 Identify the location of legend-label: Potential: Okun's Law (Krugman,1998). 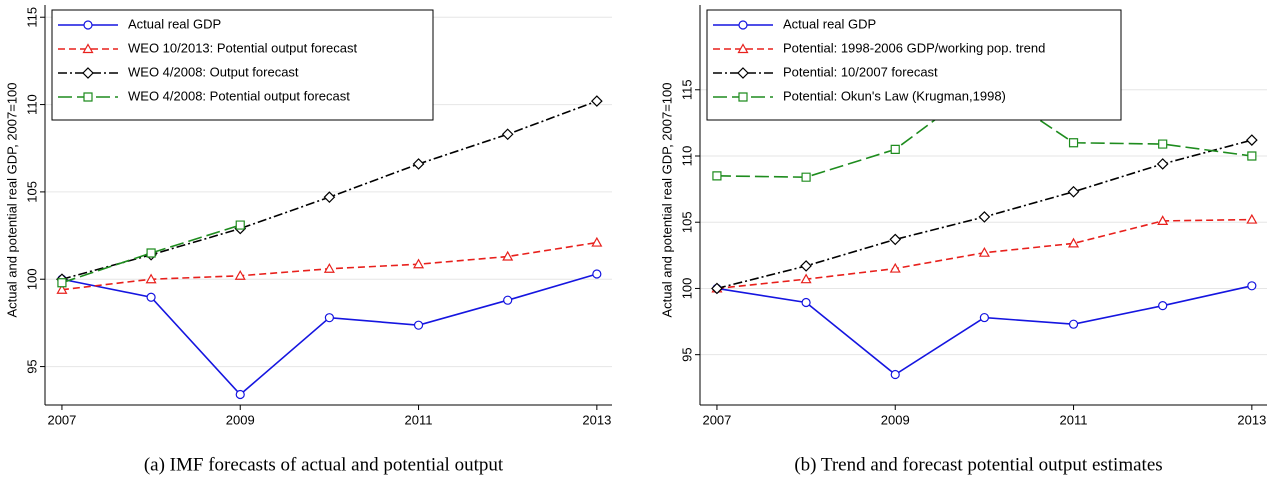
(894, 95).